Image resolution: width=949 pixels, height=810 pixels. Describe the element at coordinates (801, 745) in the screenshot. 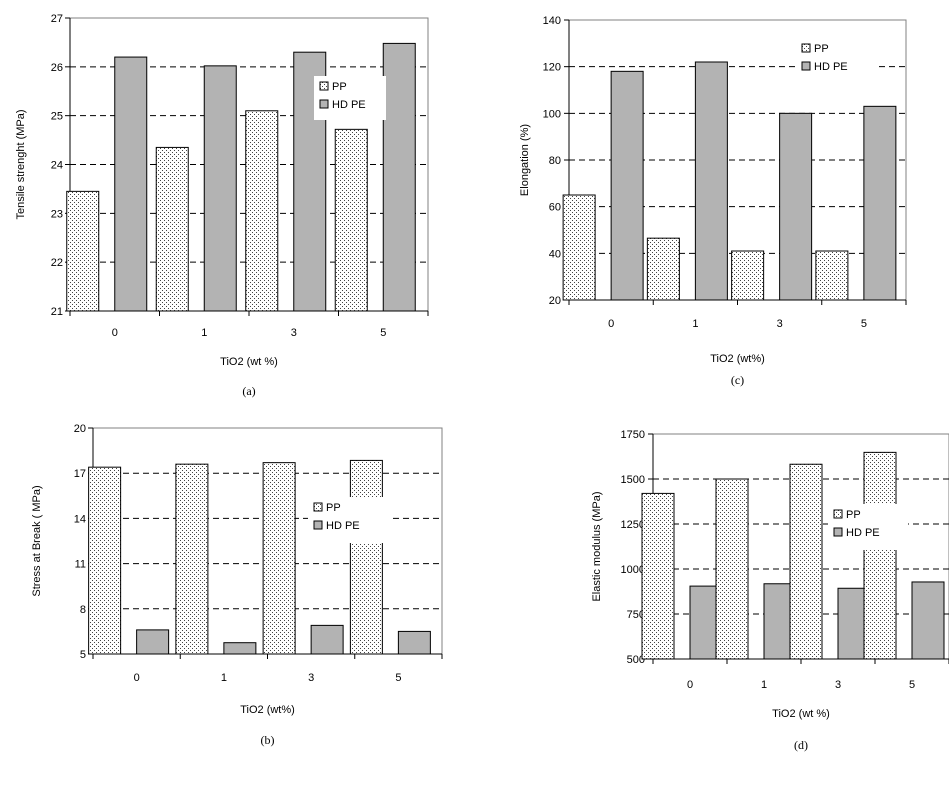

I see `panel-label: (d)` at that location.